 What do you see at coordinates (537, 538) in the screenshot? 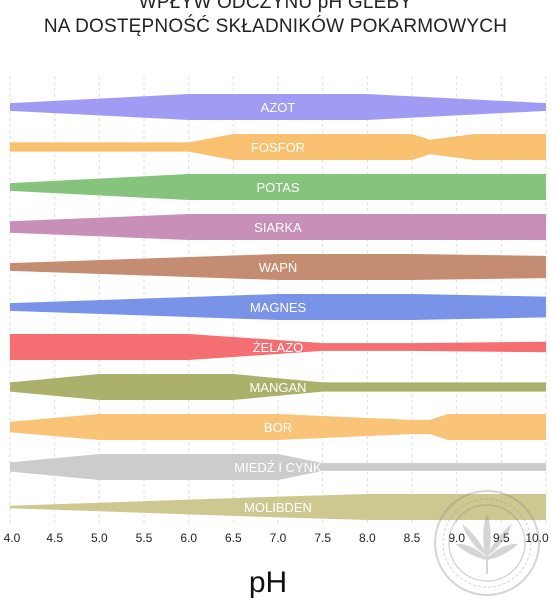
I see `x-tick-label: 10.0` at bounding box center [537, 538].